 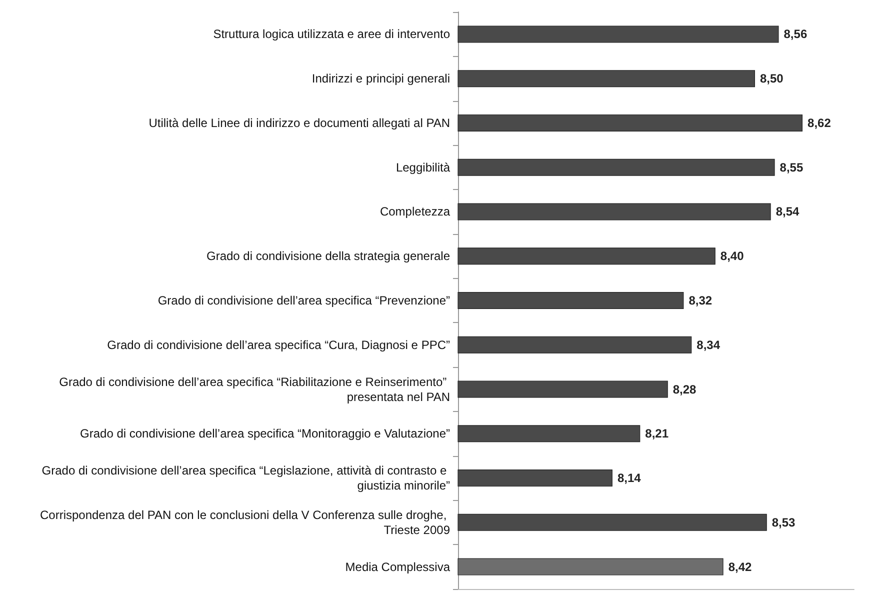 I want to click on data-label: 8,50, so click(x=772, y=79).